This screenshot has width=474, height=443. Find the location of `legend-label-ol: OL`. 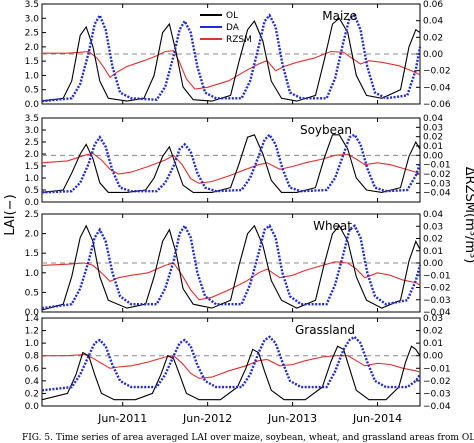

legend-label-ol: OL is located at coordinates (232, 16).